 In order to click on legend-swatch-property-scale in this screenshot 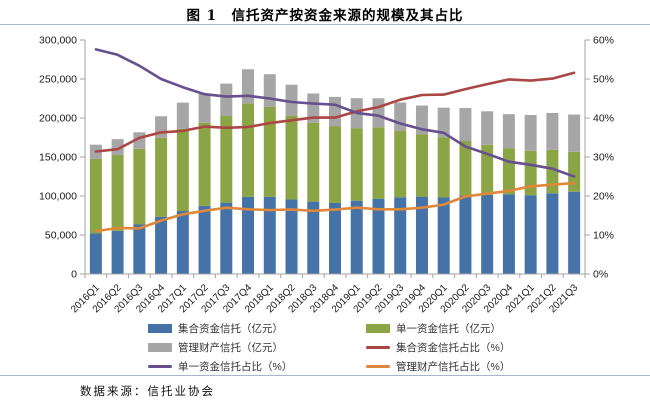, I will do `click(160, 347)`.